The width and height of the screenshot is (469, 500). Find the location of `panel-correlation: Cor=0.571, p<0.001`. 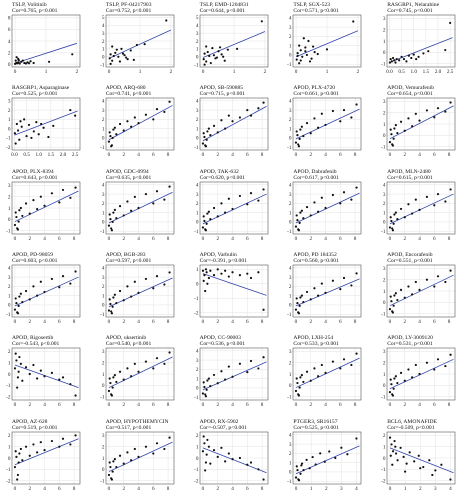

panel-correlation: Cor=0.571, p<0.001 is located at coordinates (316, 11).